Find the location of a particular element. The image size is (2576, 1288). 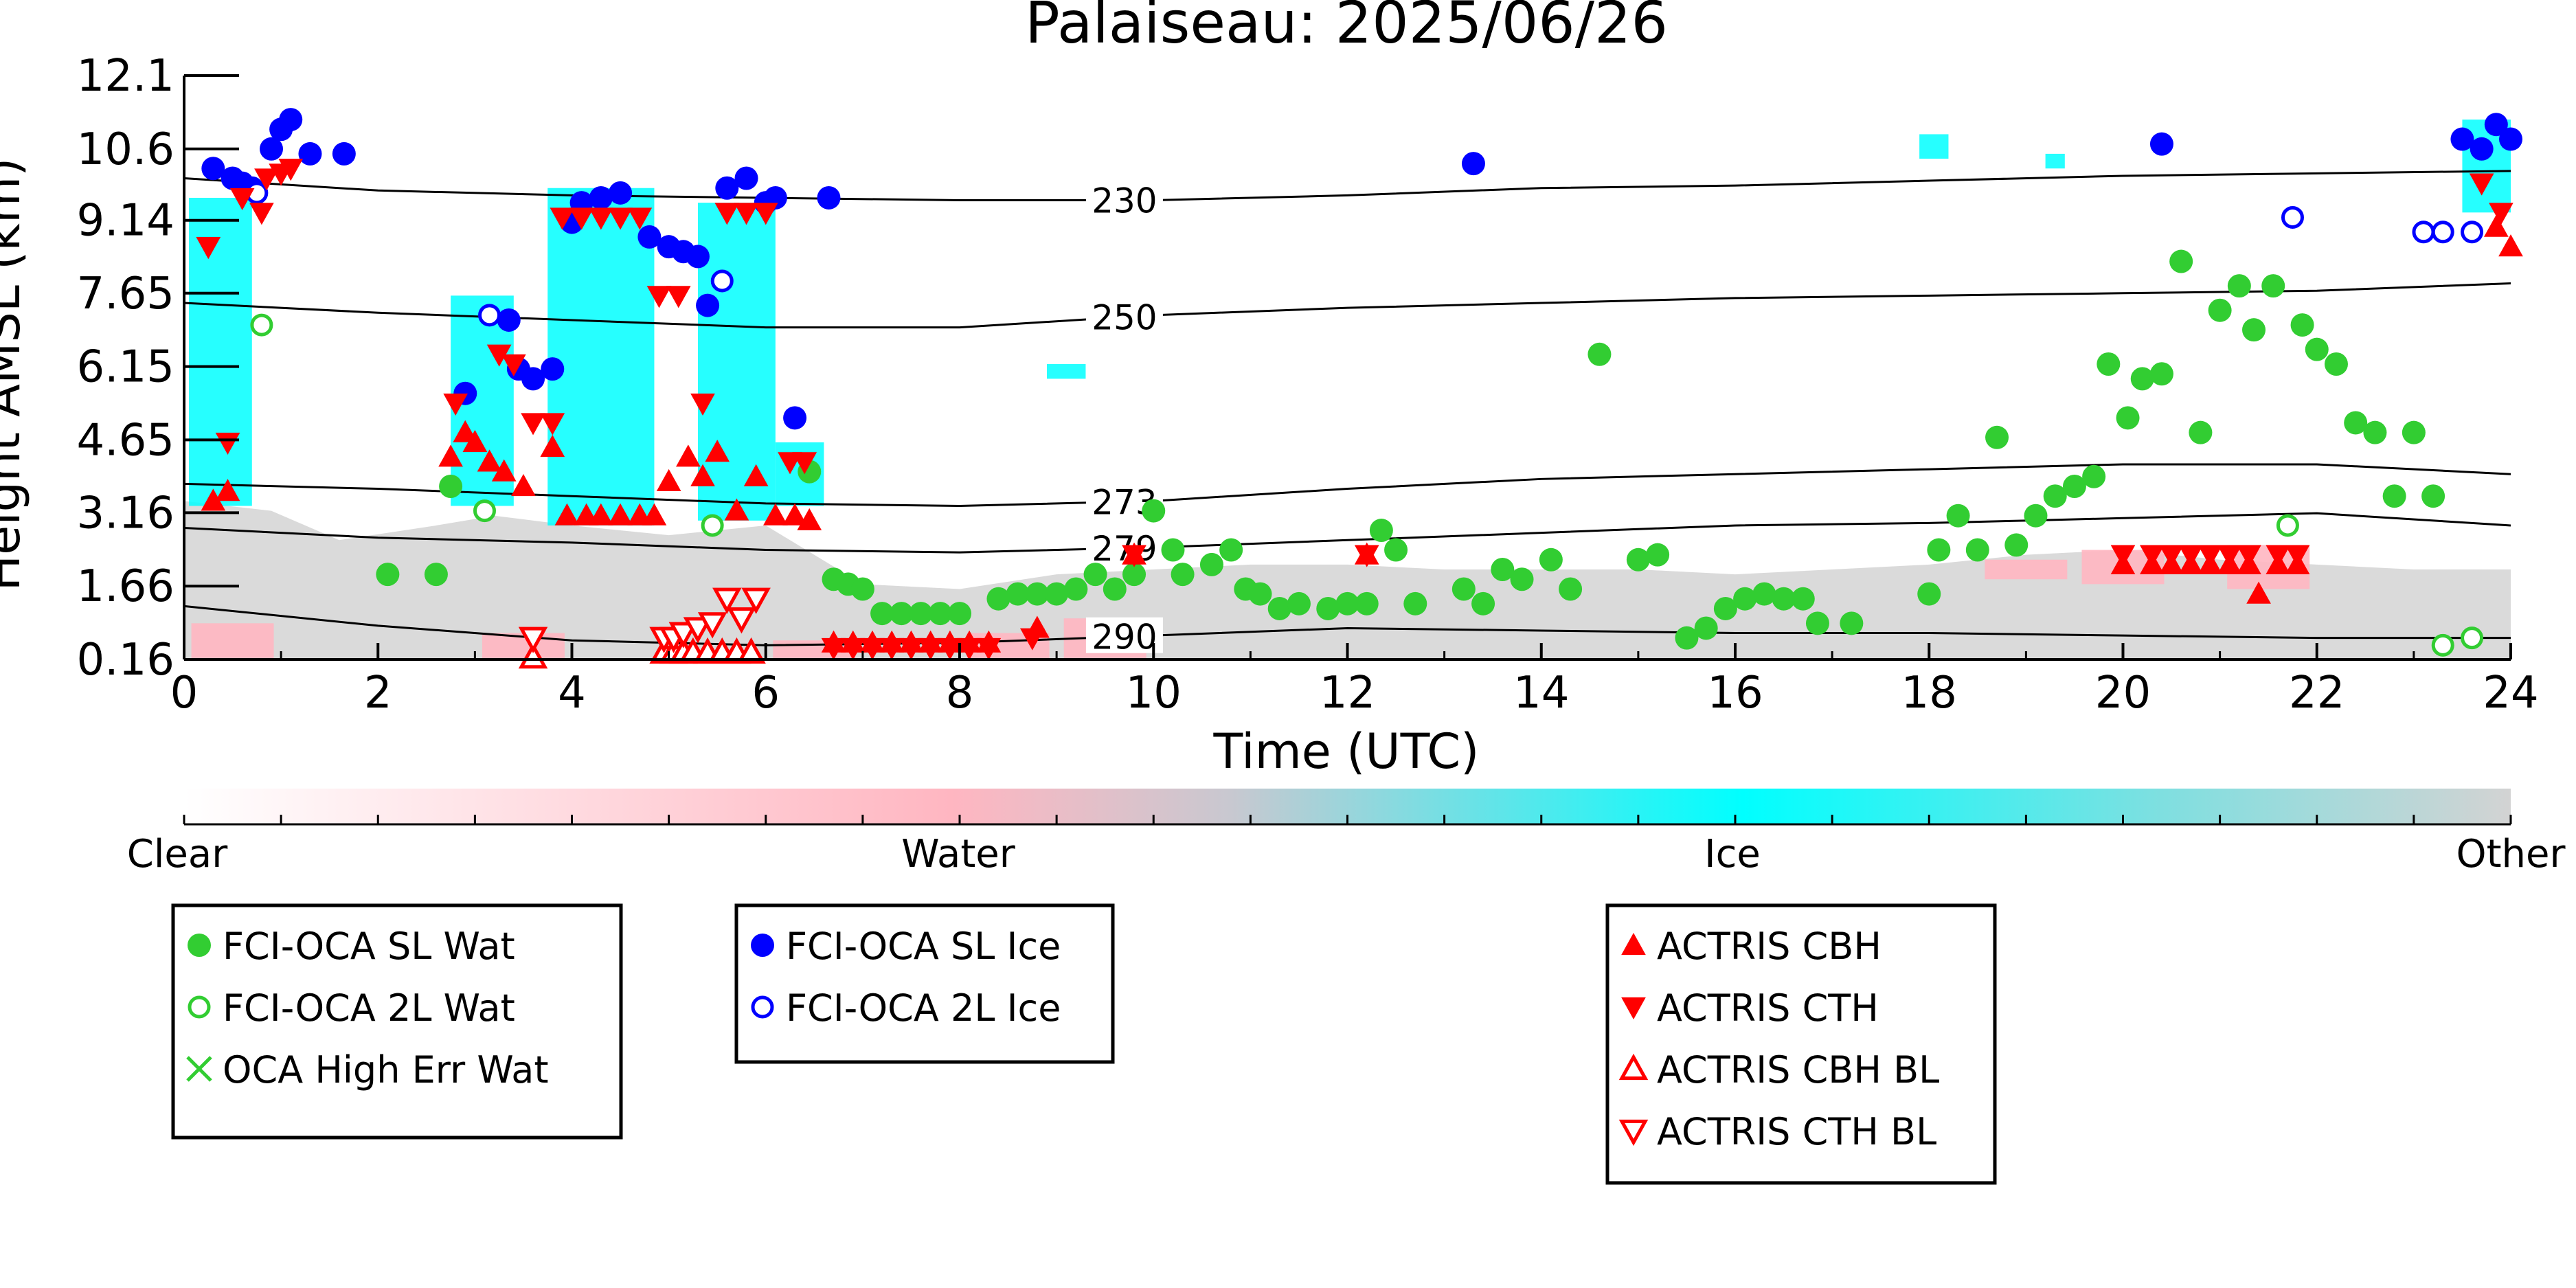

legend-label: ACTRIS CTH is located at coordinates (1768, 1008).